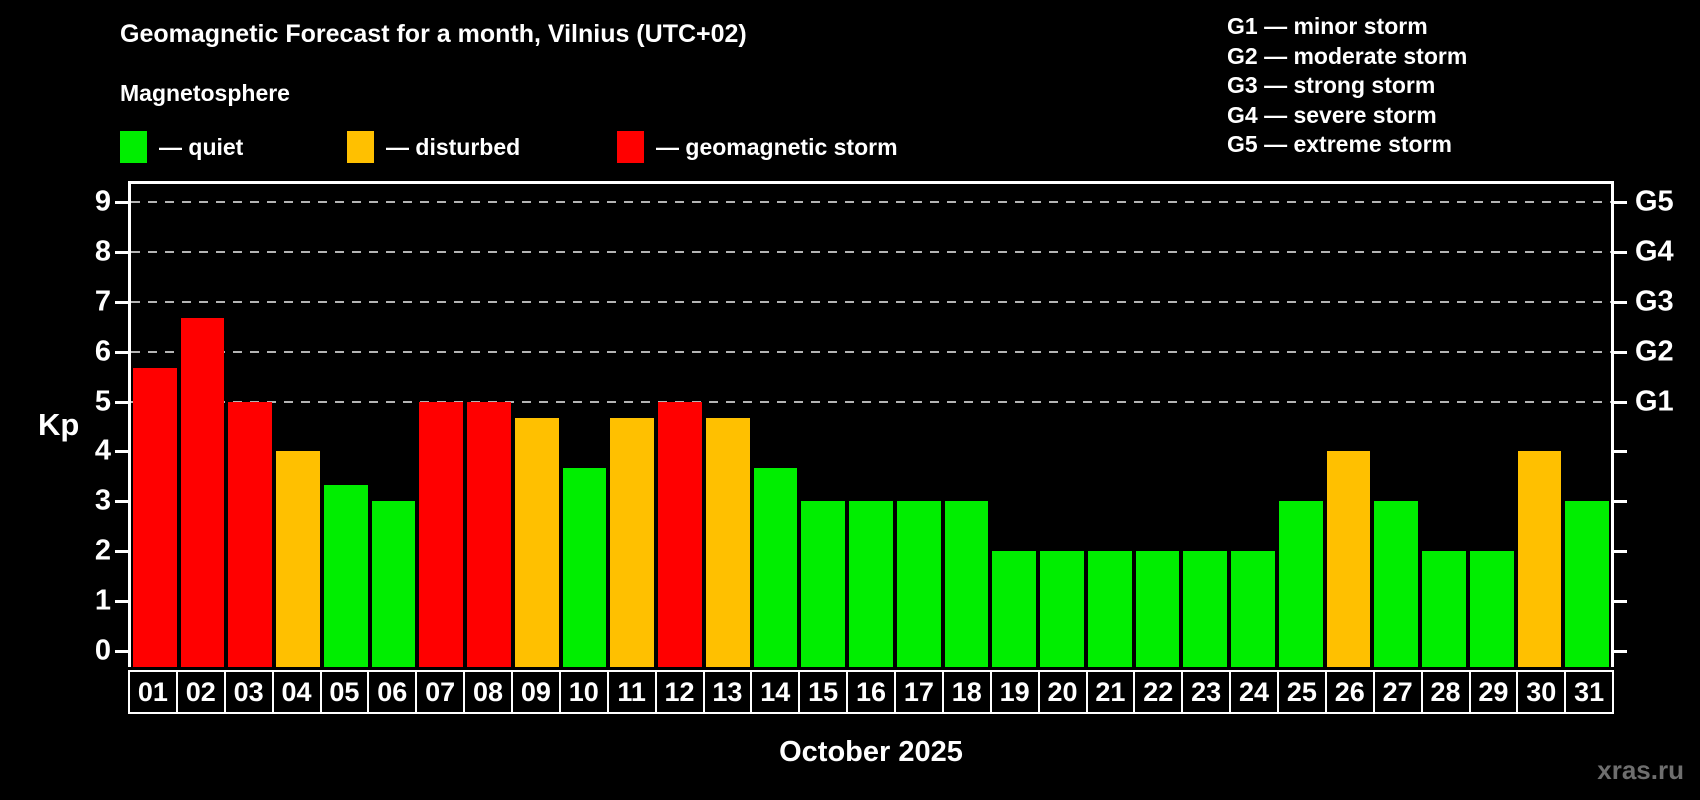 This screenshot has height=800, width=1700. What do you see at coordinates (631, 692) in the screenshot?
I see `day-label-11: 11` at bounding box center [631, 692].